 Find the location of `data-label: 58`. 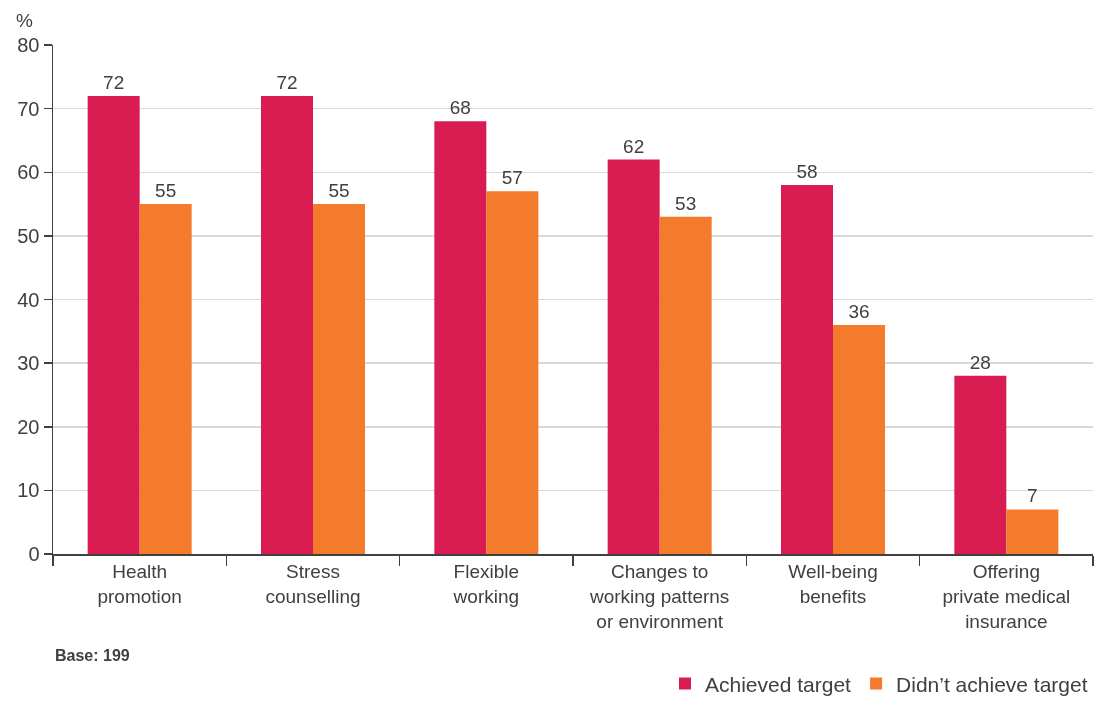

data-label: 58 is located at coordinates (807, 171).